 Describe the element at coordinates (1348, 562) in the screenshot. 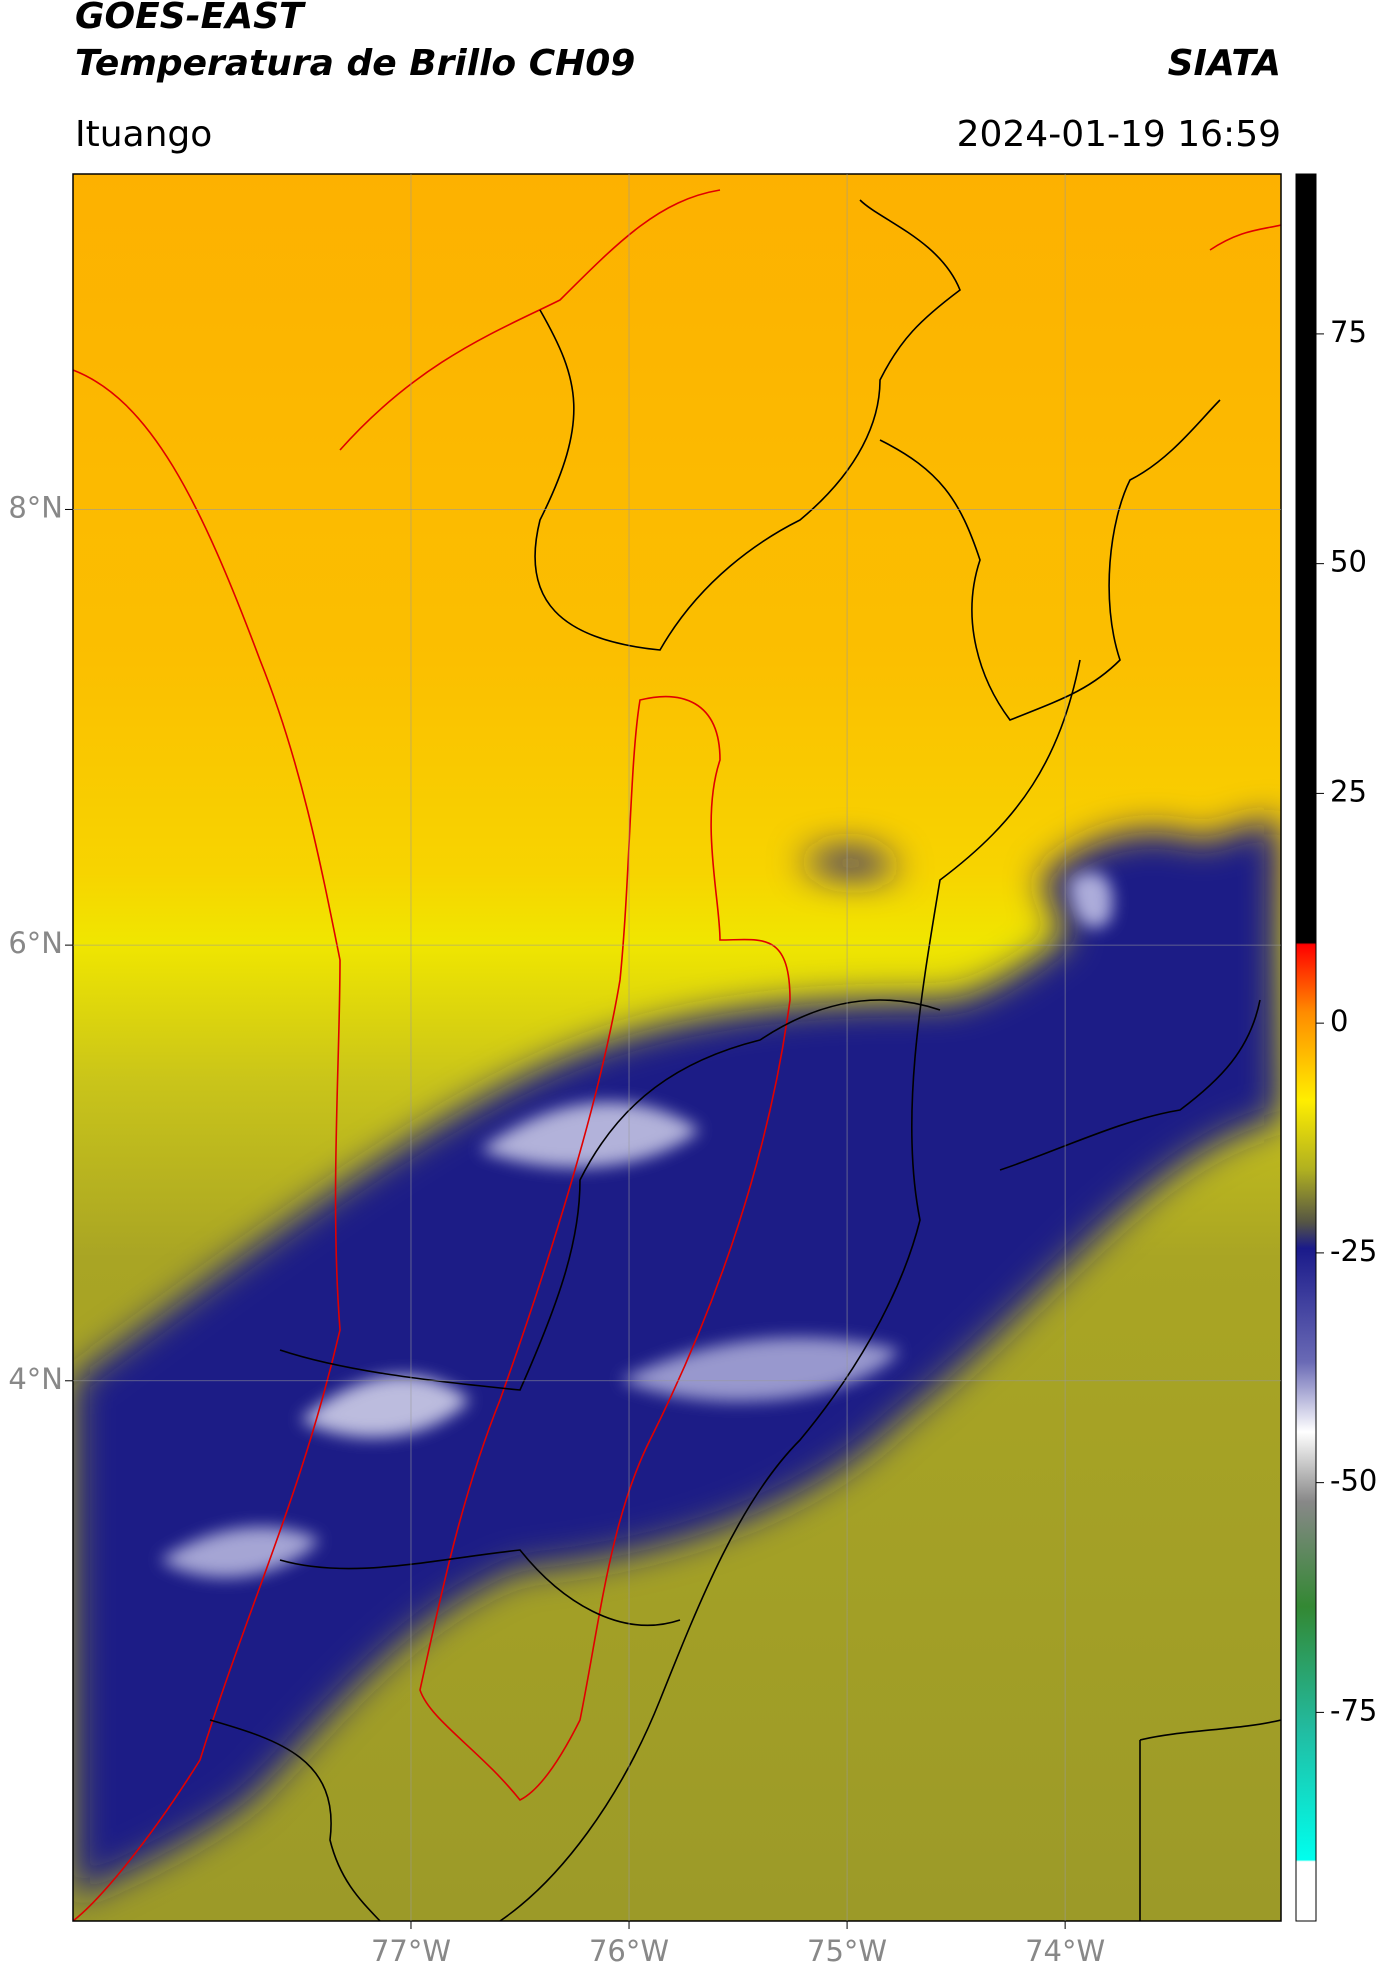

I see `colorbar-tick-label: 50` at that location.